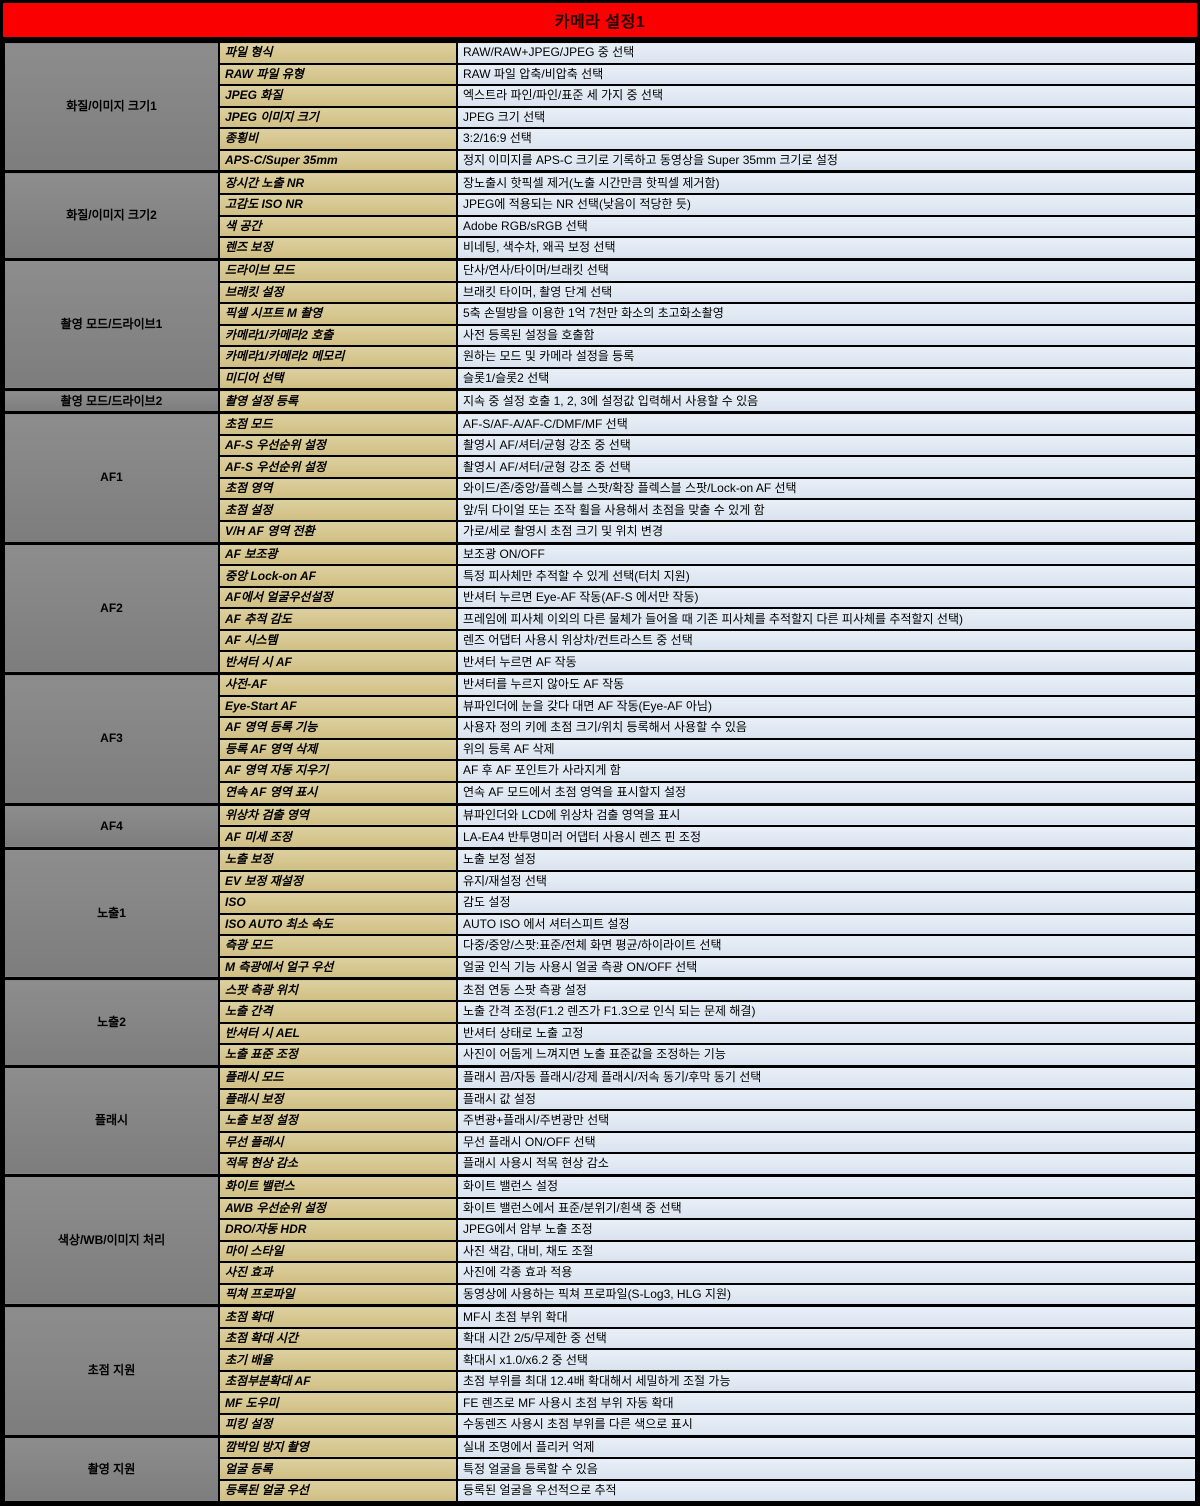  What do you see at coordinates (826, 903) in the screenshot?
I see `setting-description-cell: 감도 설정` at bounding box center [826, 903].